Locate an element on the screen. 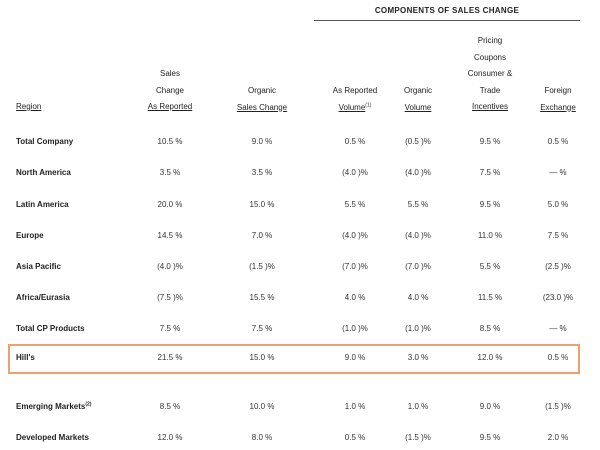 The height and width of the screenshot is (450, 600). cell-sales-change: 7.5 % is located at coordinates (170, 328).